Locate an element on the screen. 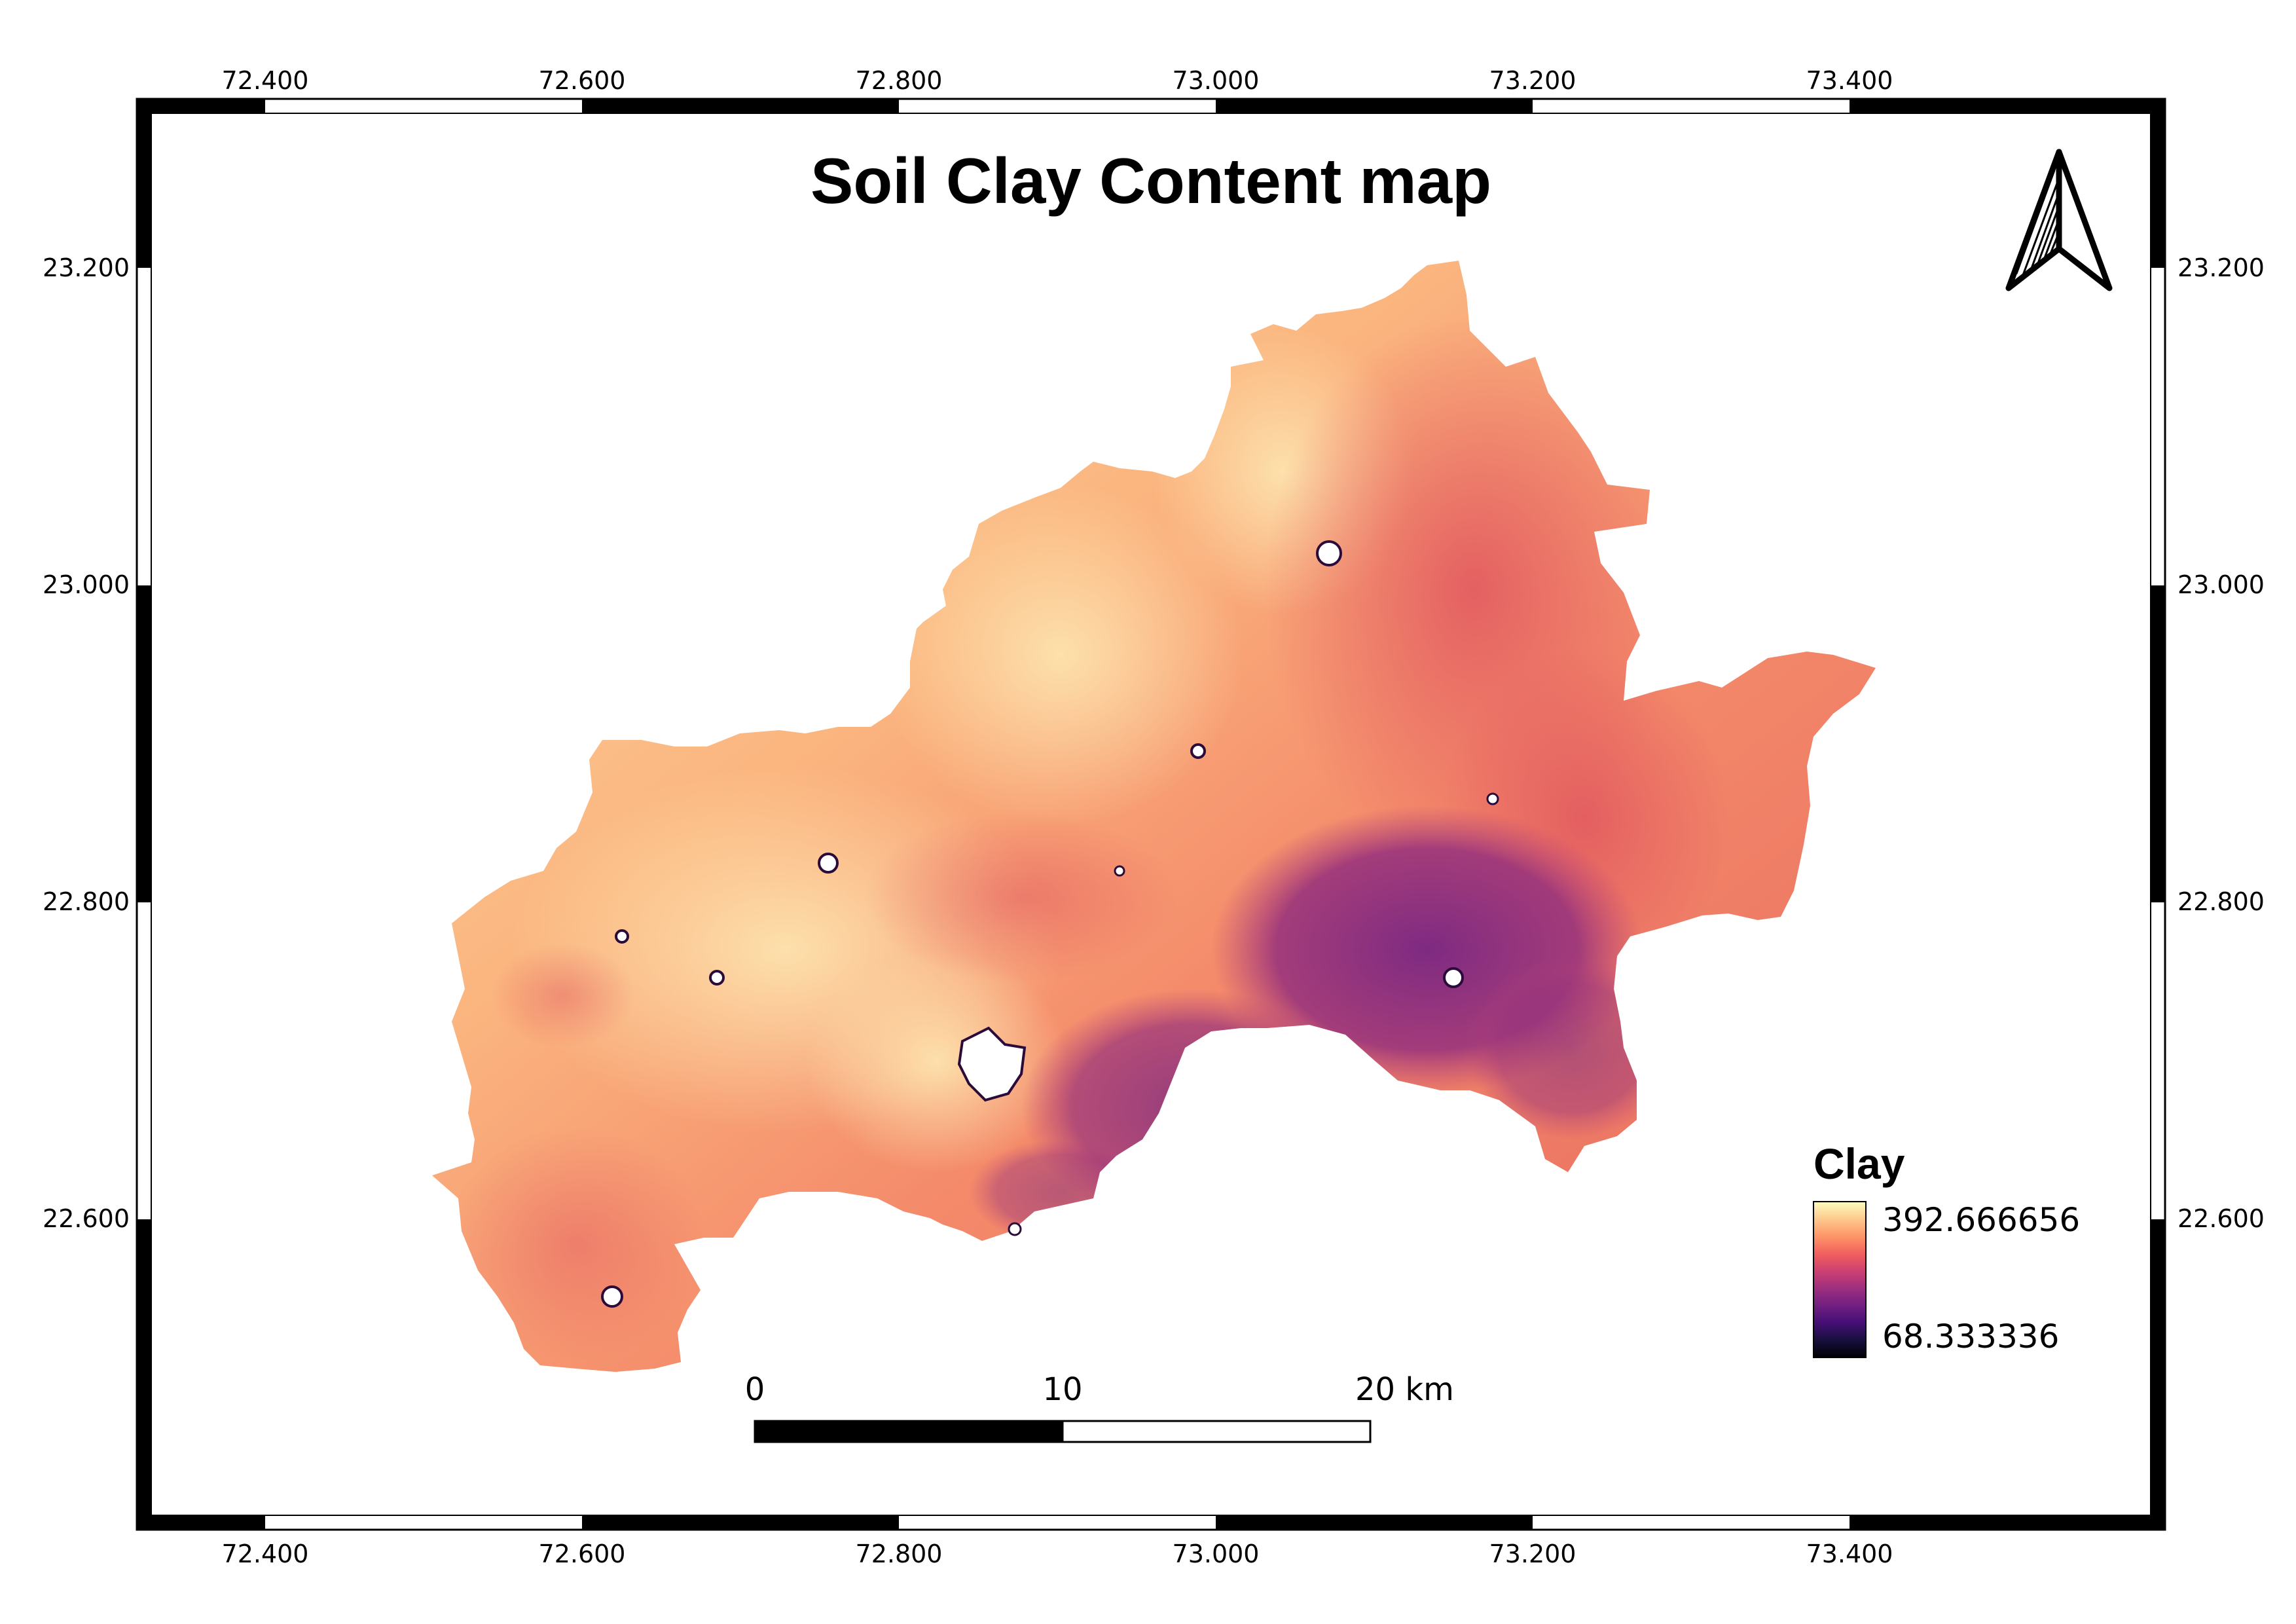 The width and height of the screenshot is (2296, 1624). scale-bar-segment-white is located at coordinates (1216, 1431).